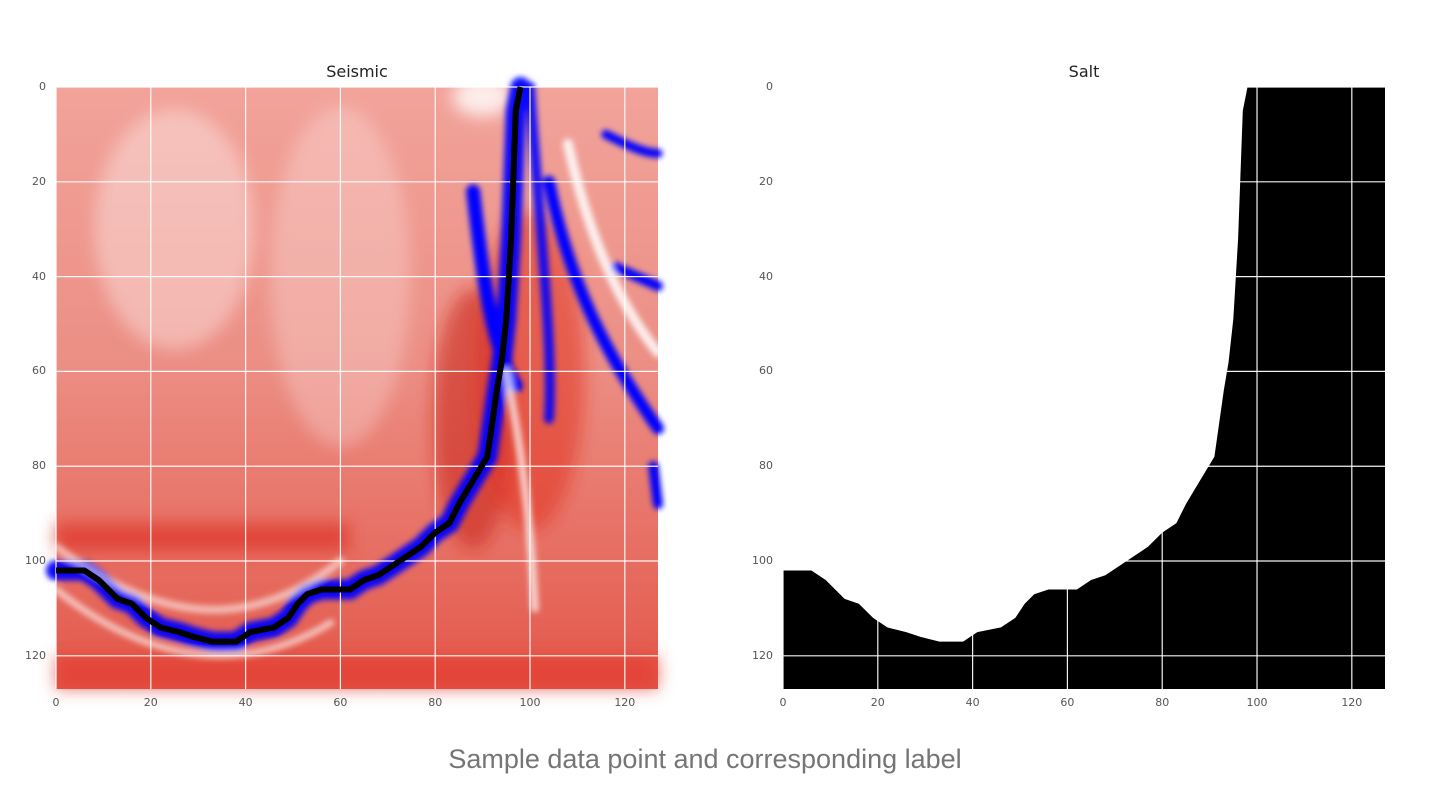 This screenshot has height=790, width=1444. What do you see at coordinates (56, 702) in the screenshot?
I see `seismic-x-tick-label: 0` at bounding box center [56, 702].